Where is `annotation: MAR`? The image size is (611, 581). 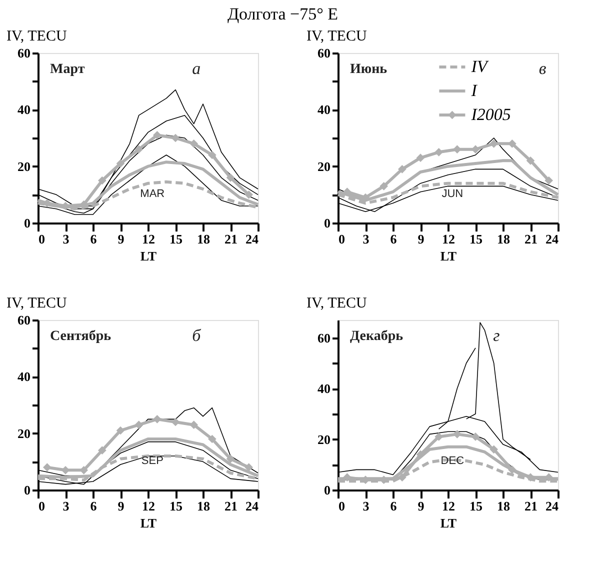
annotation: MAR is located at coordinates (152, 194).